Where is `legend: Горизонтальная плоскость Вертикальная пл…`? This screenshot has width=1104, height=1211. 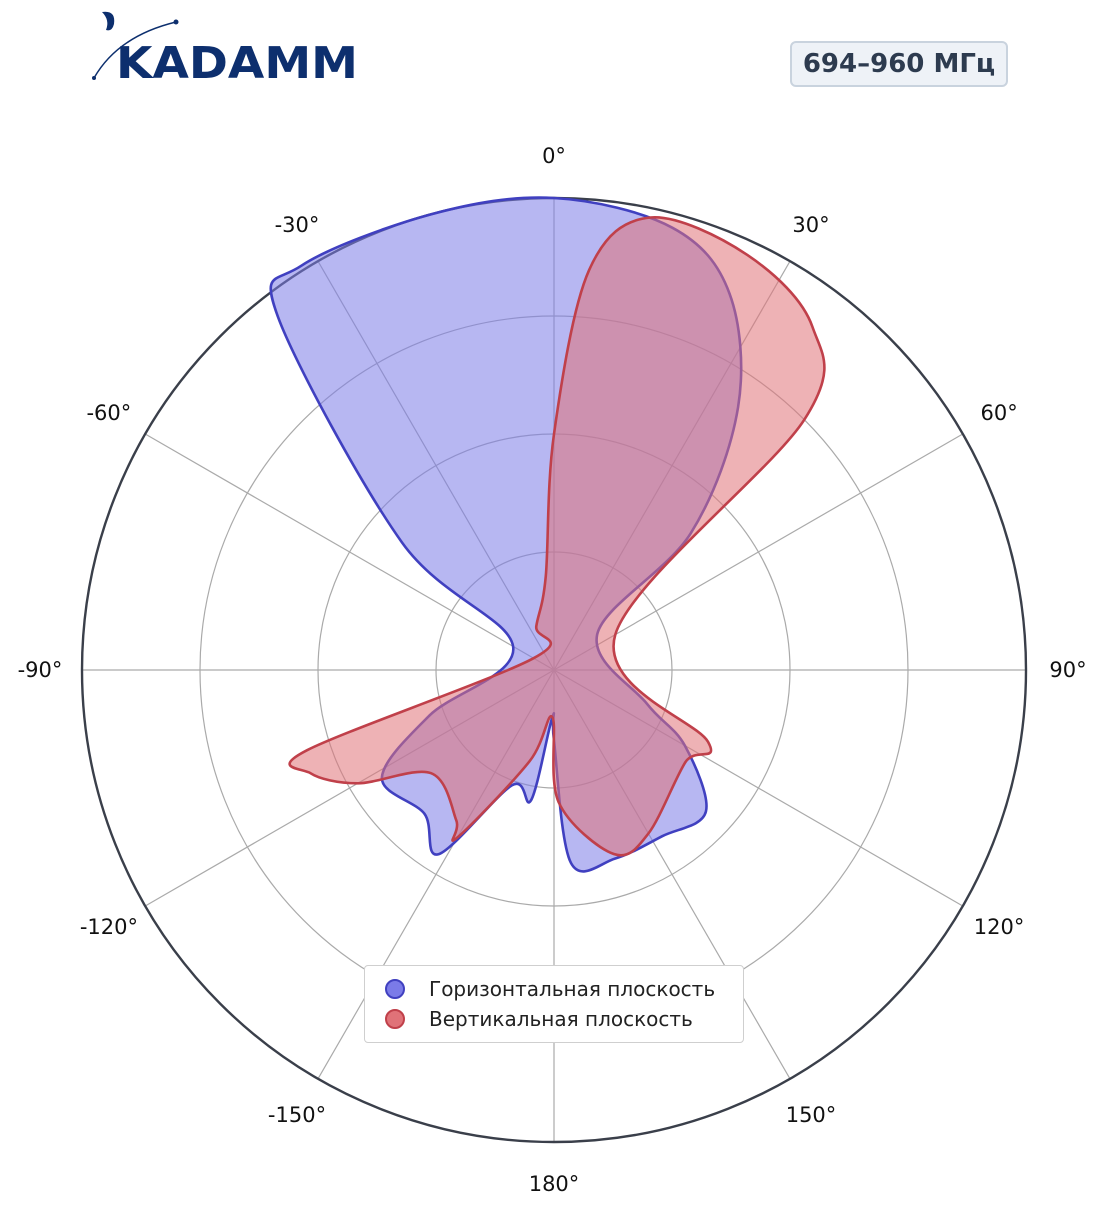 legend: Горизонтальная плоскость Вертикальная пл… is located at coordinates (554, 1004).